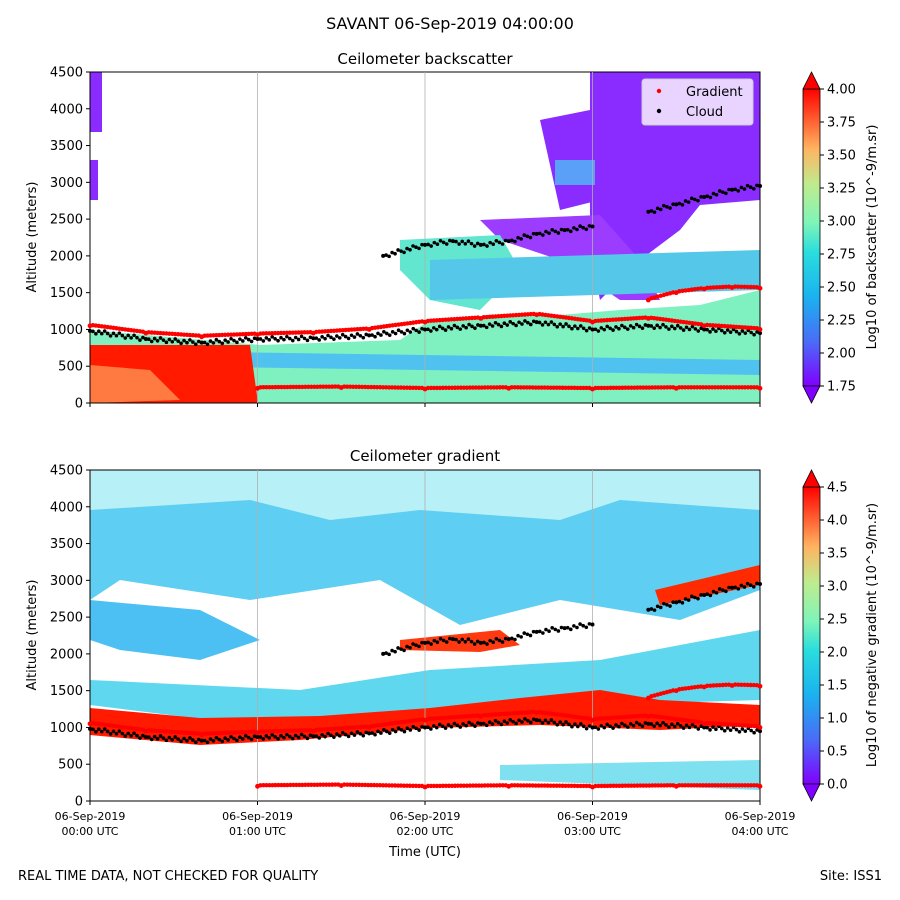 The width and height of the screenshot is (900, 900). What do you see at coordinates (837, 686) in the screenshot?
I see `colorbar-tick-label: 1.5` at bounding box center [837, 686].